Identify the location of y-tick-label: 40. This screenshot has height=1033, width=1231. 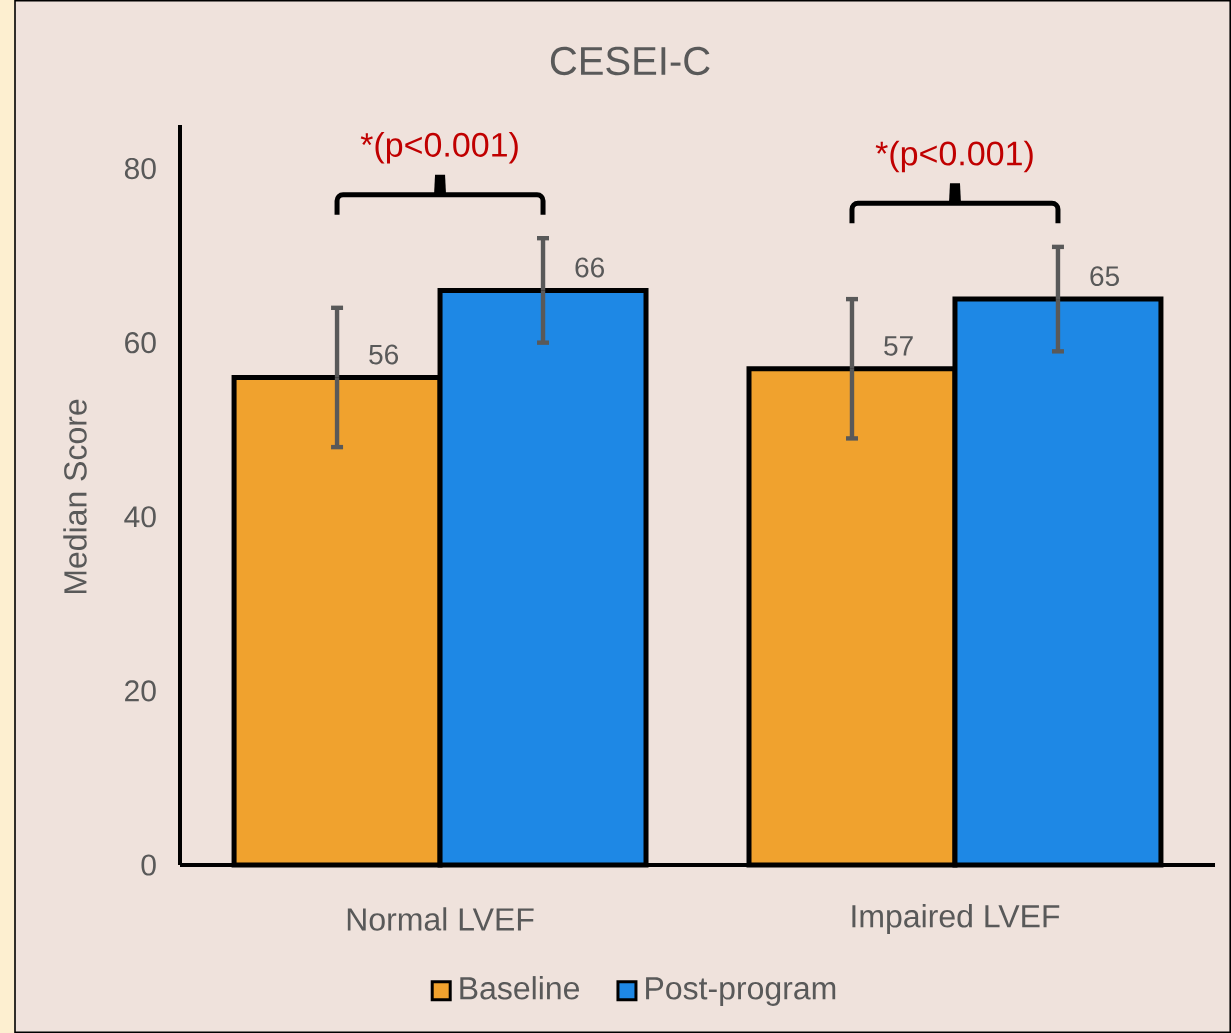
(140, 517).